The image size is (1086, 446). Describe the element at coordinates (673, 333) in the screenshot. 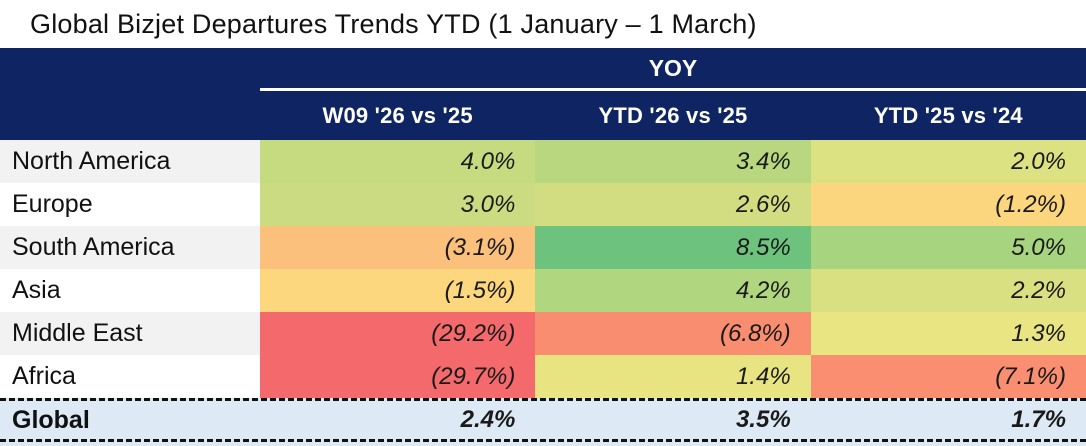

I see `heatmap-cell: (6.8%)` at that location.